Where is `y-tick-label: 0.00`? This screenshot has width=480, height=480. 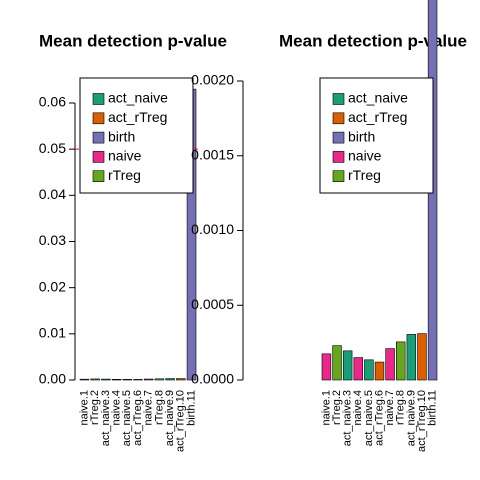
y-tick-label: 0.00 is located at coordinates (52, 379).